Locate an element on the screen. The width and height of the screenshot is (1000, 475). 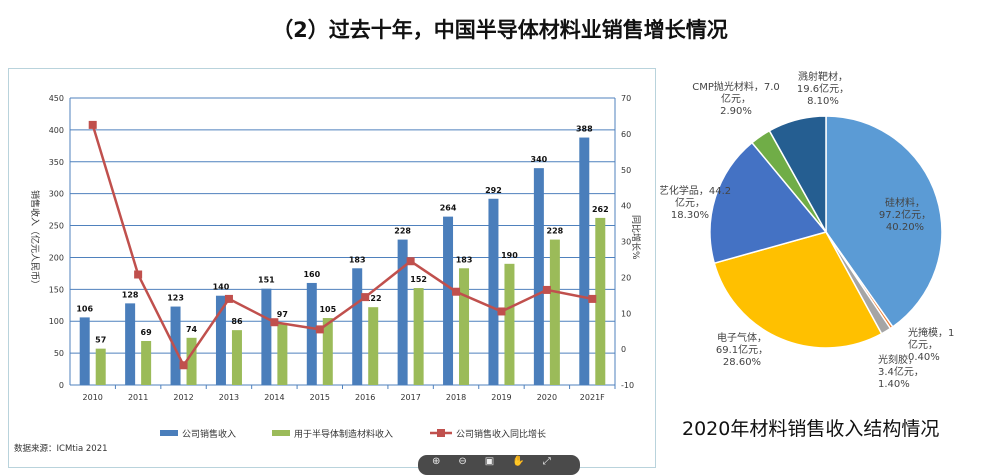
slice-label: 工艺化学品，44.2亿元，18.30% is located at coordinates (695, 202).